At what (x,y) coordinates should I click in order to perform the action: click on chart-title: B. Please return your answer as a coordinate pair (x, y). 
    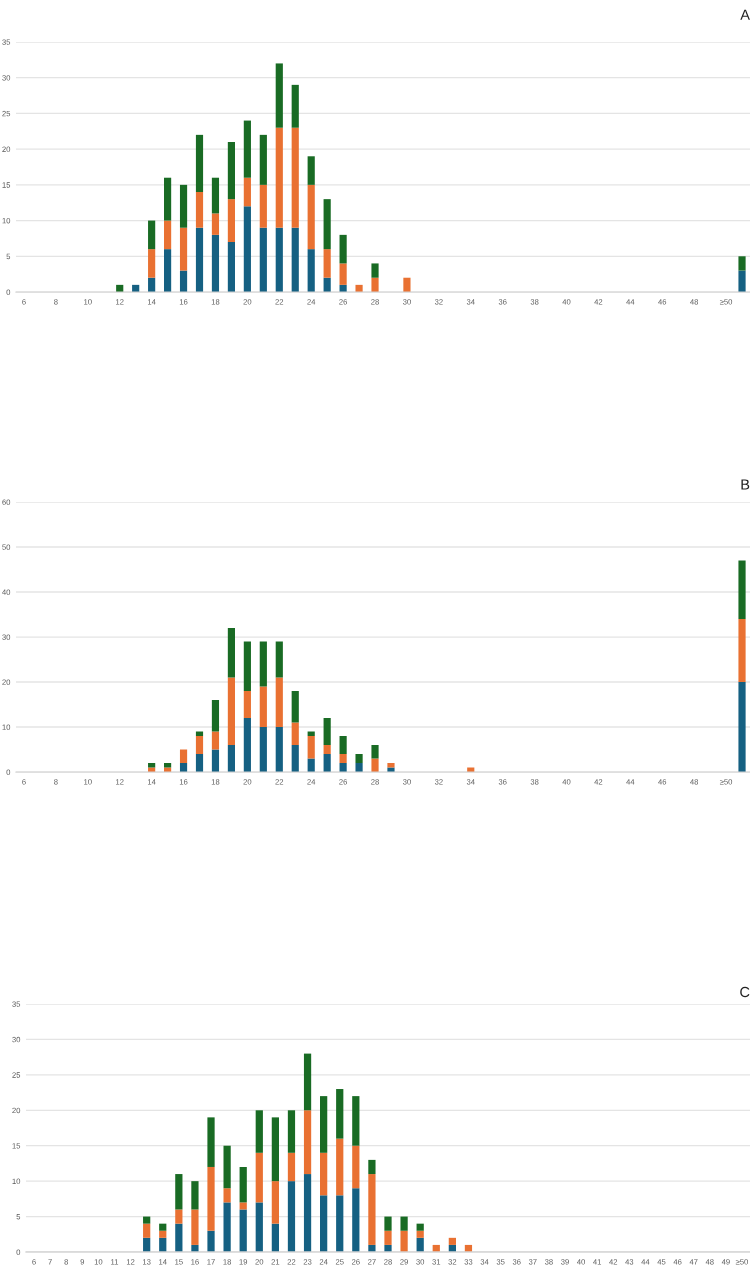
    Looking at the image, I should click on (745, 484).